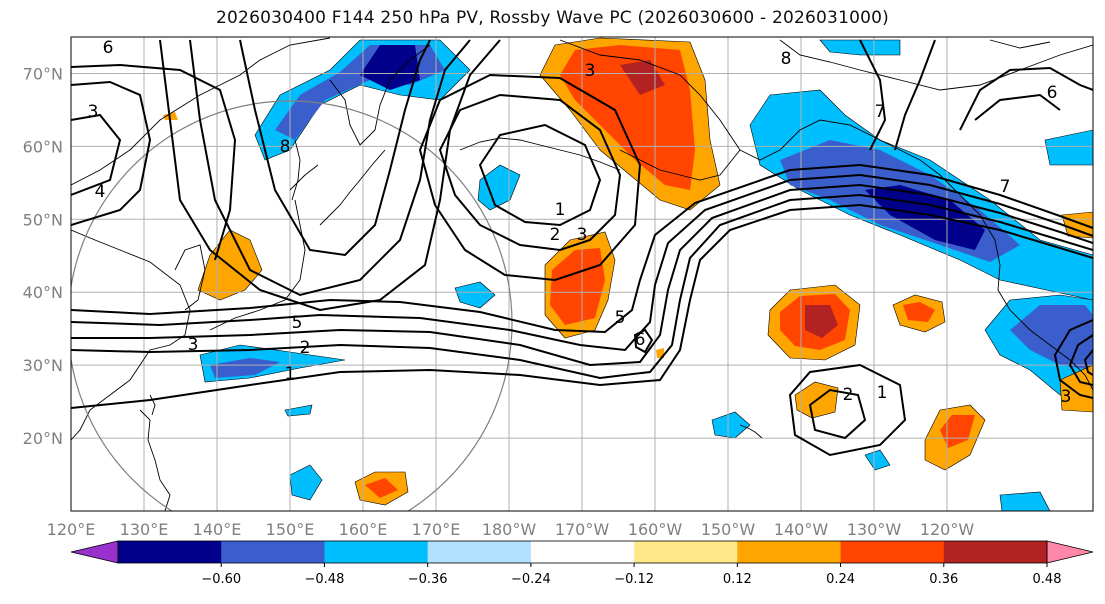  Describe the element at coordinates (1051, 337) in the screenshot. I see `anomaly-neg-california-mid` at that location.